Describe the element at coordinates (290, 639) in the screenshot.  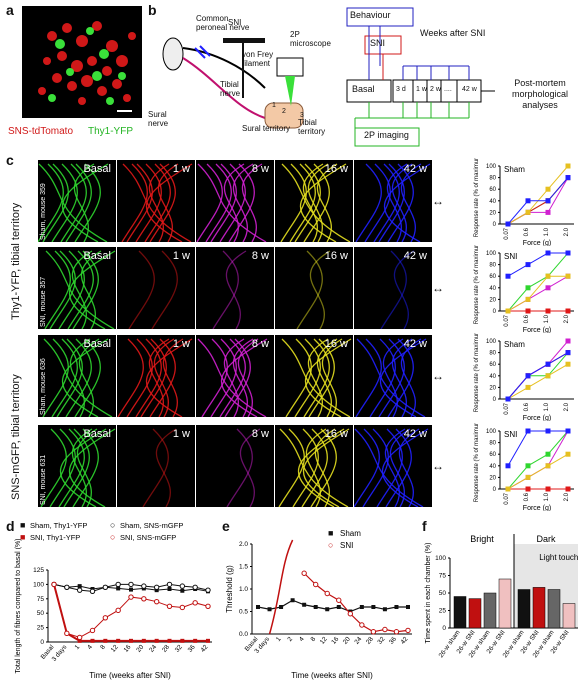
I see `x-tick-label: 2` at that location.